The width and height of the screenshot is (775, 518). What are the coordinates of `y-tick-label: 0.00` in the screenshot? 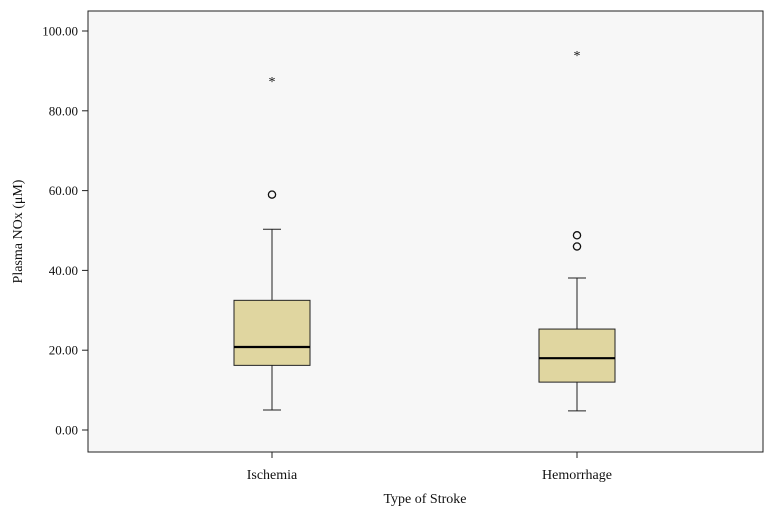 It's located at (66, 430).